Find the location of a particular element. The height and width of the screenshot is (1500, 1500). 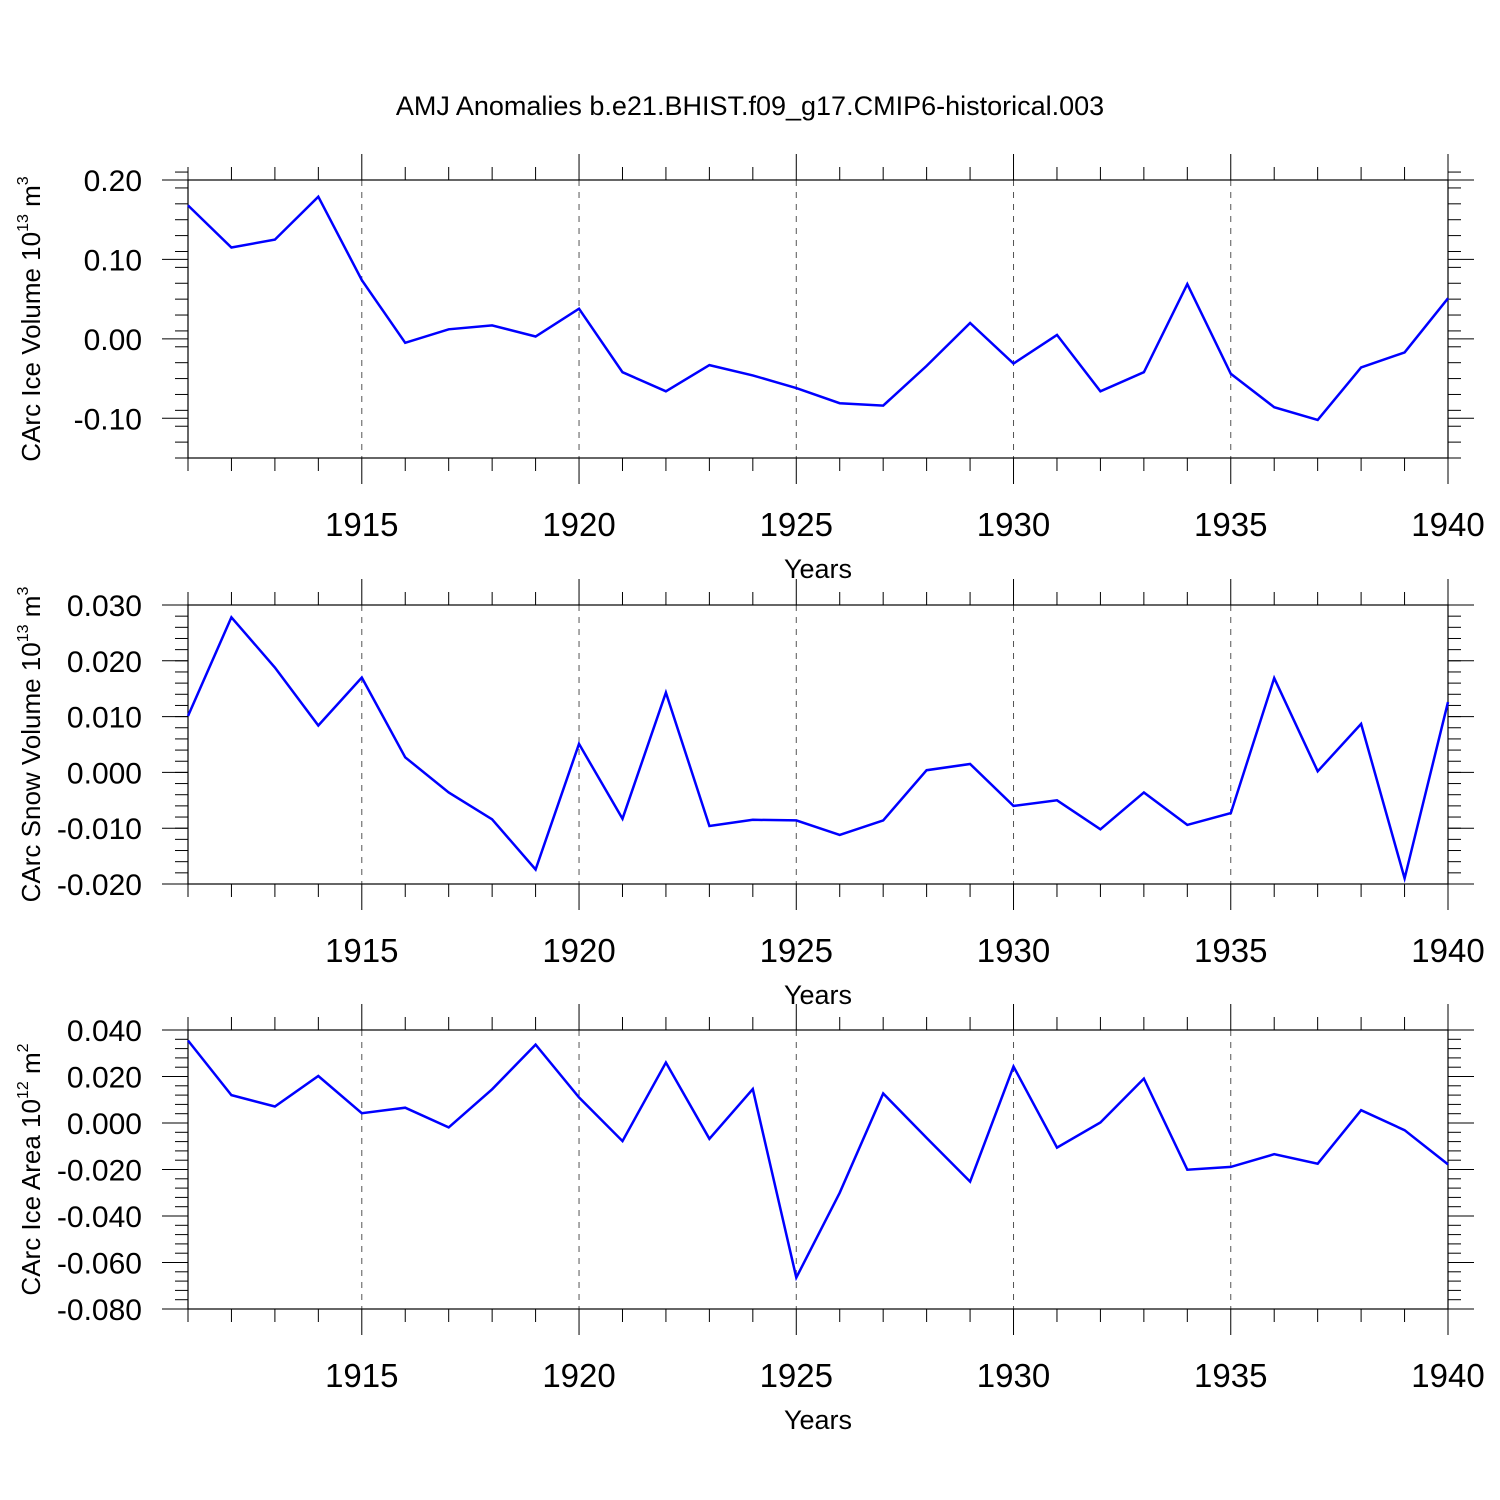

y-axis-label: CArc Ice Area 1012 m2 is located at coordinates (30, 1169).